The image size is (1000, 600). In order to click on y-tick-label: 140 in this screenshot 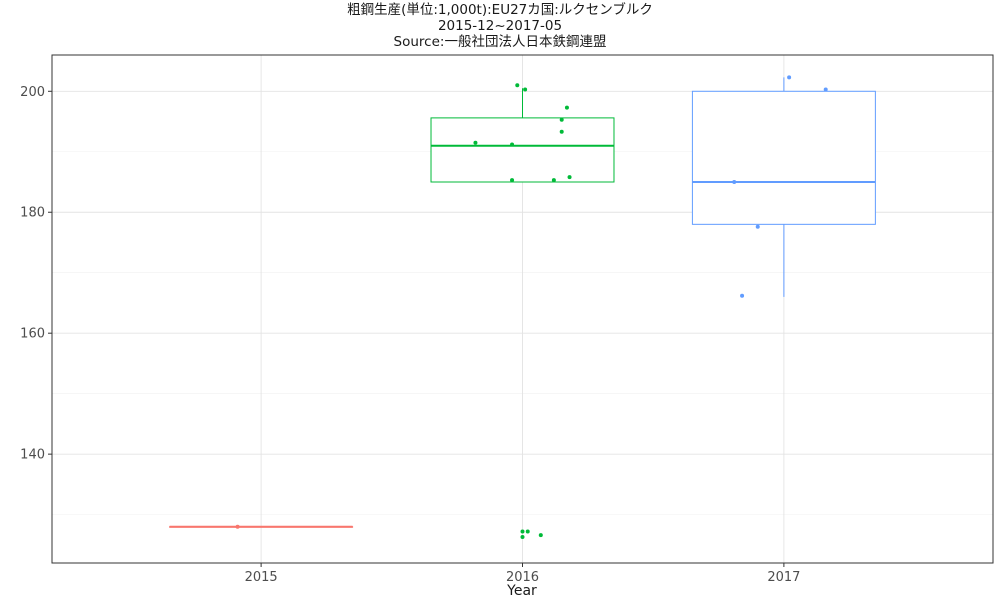, I will do `click(32, 455)`.